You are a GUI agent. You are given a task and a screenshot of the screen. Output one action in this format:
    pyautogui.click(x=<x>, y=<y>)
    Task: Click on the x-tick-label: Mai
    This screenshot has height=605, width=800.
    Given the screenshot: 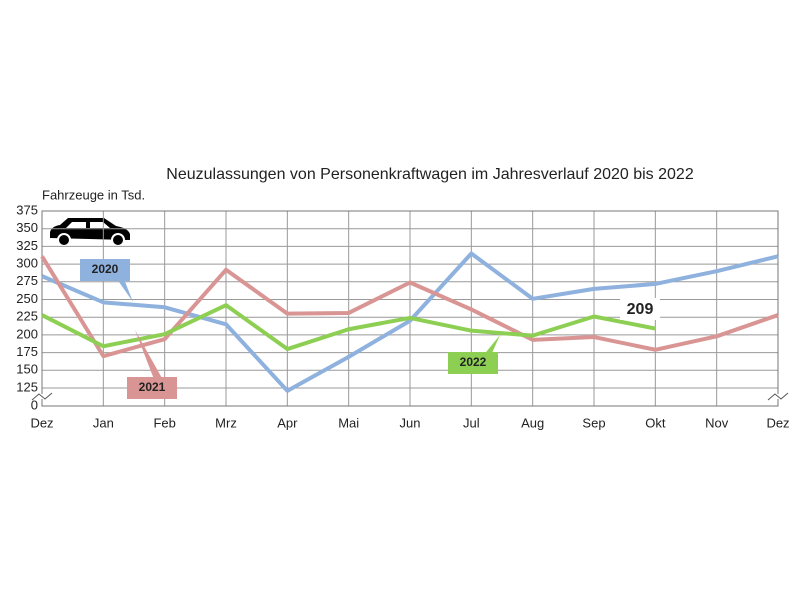 What is the action you would take?
    pyautogui.click(x=348, y=422)
    